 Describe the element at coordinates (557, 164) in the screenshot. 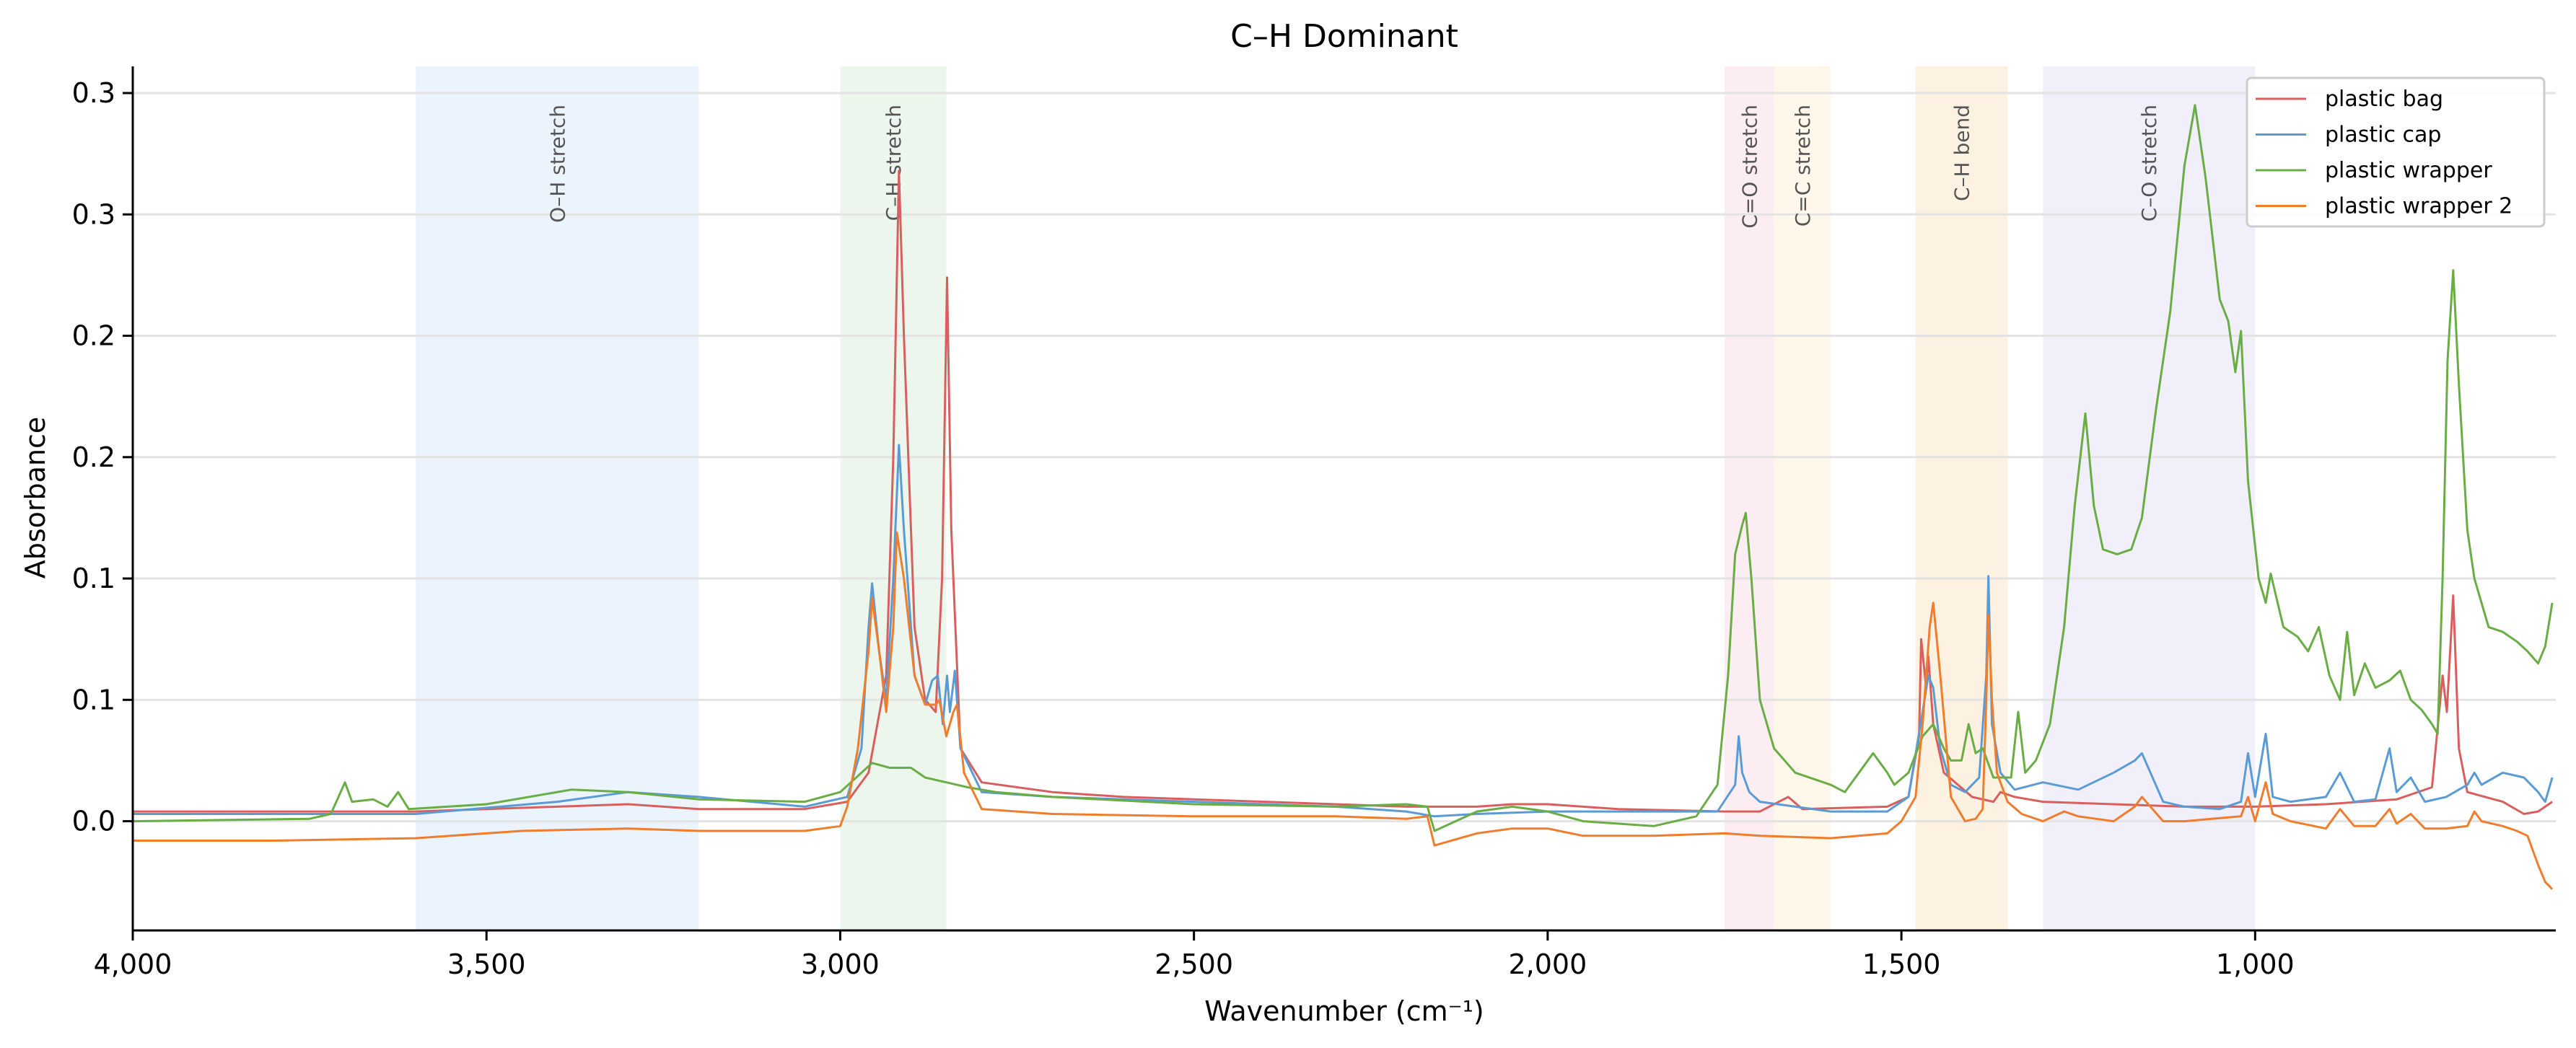

I see `band-label: O–H stretch` at that location.